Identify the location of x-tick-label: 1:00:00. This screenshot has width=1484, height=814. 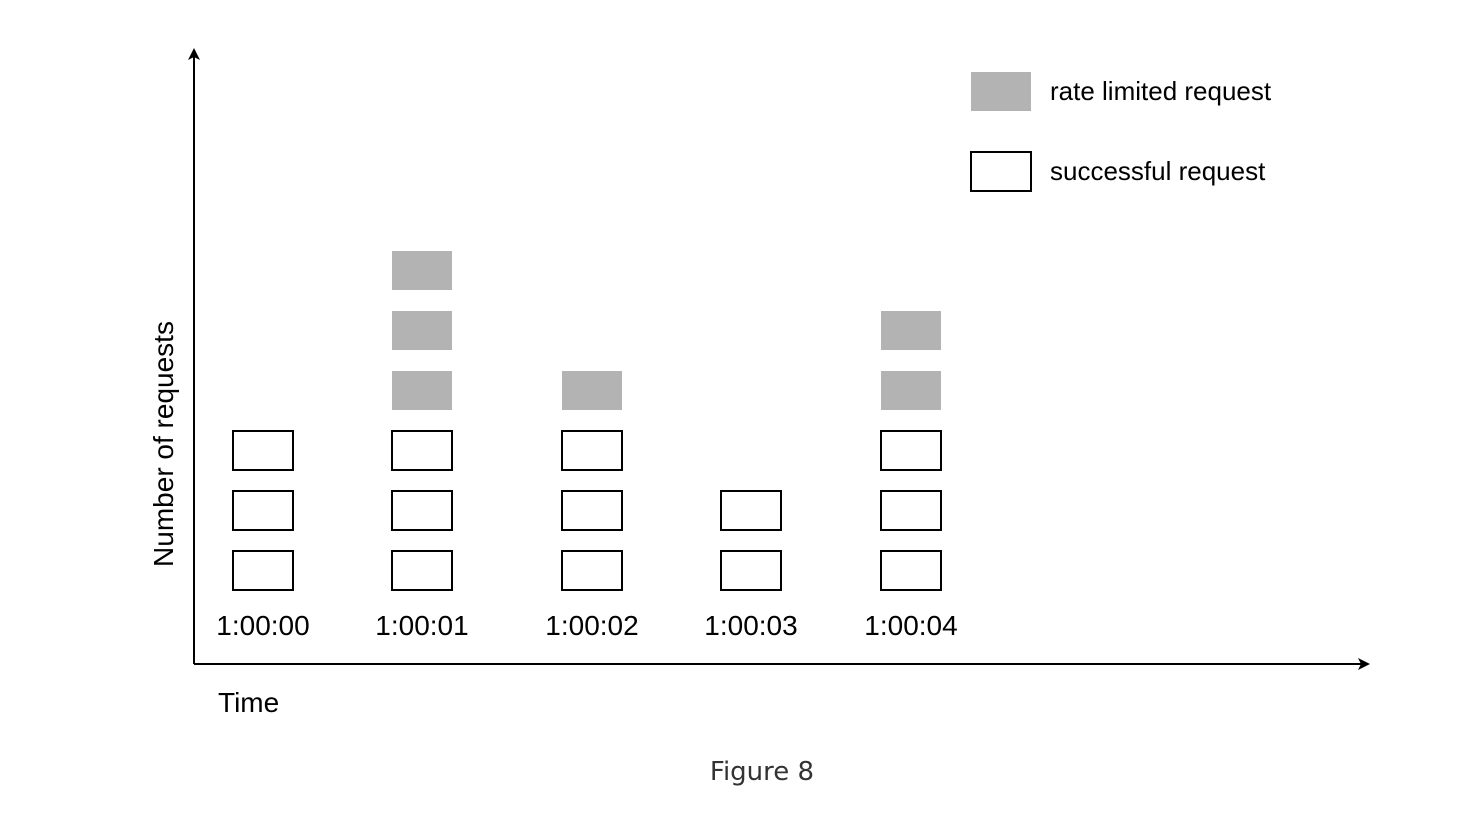
(262, 625).